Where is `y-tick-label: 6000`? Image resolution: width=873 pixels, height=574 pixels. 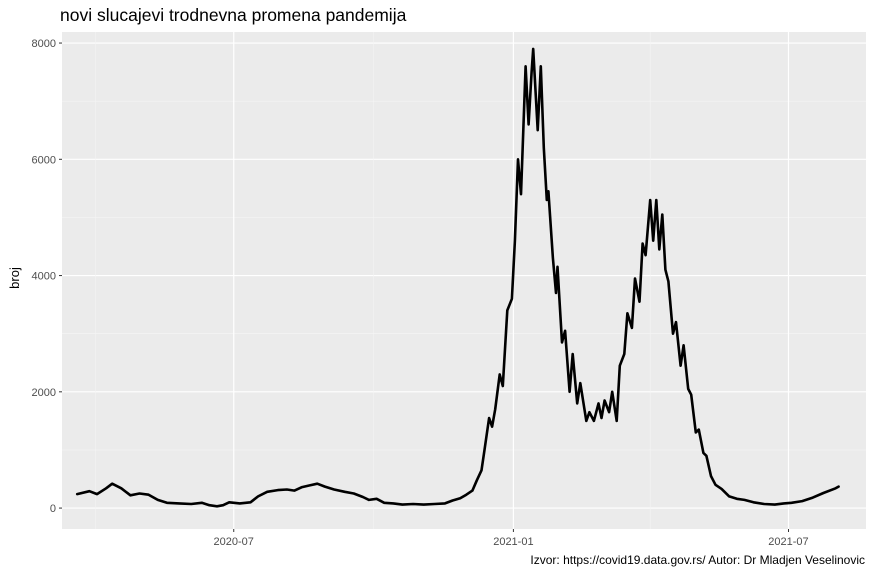 y-tick-label: 6000 is located at coordinates (44, 160).